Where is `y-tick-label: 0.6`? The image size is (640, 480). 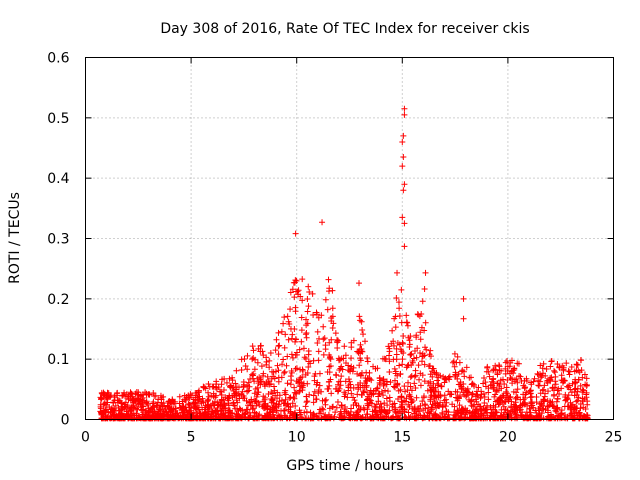
y-tick-label: 0.6 is located at coordinates (58, 59).